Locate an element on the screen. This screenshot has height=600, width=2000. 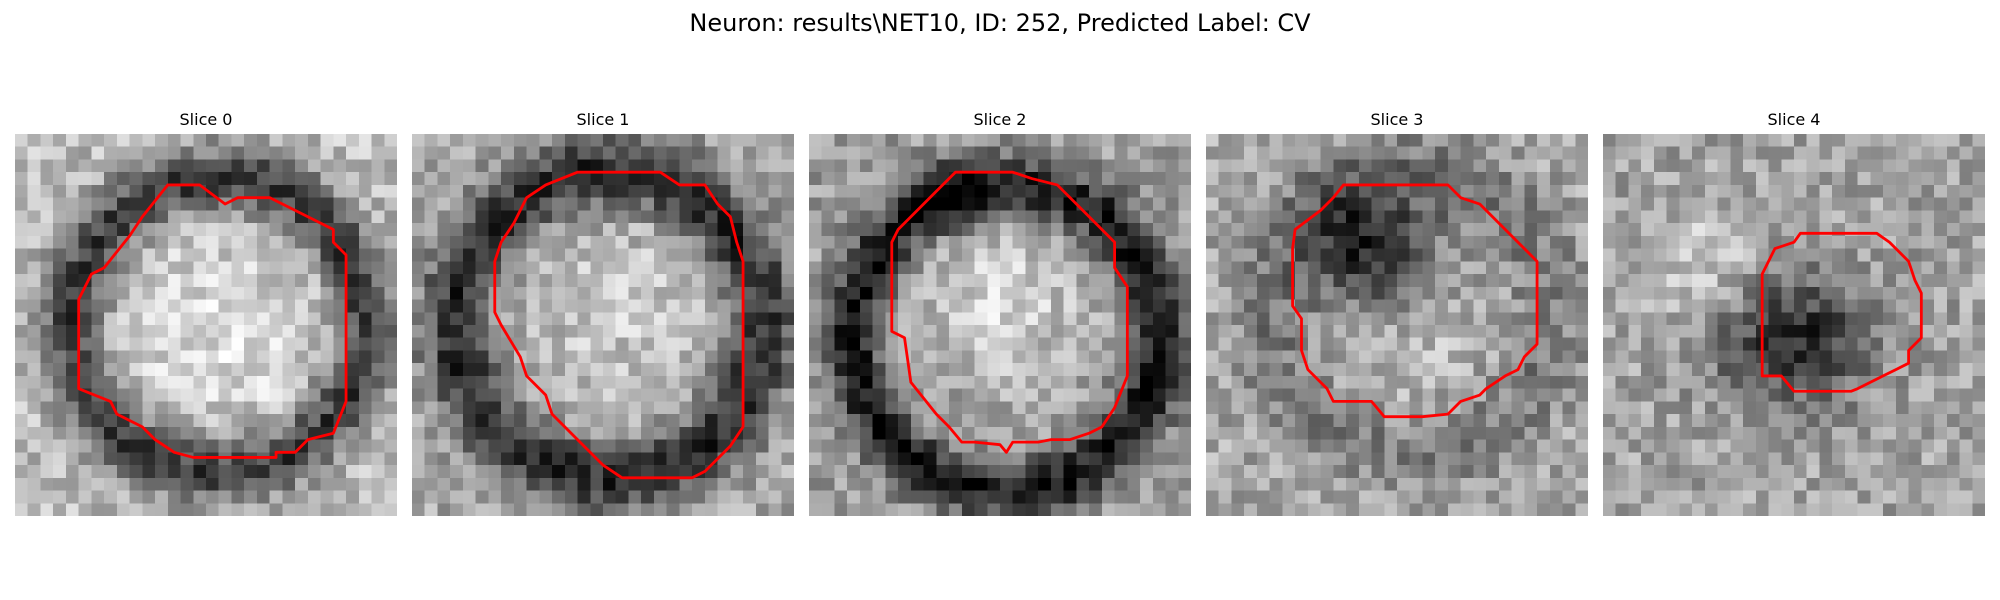
slice-panel-2: Slice 2 is located at coordinates (1000, 312).